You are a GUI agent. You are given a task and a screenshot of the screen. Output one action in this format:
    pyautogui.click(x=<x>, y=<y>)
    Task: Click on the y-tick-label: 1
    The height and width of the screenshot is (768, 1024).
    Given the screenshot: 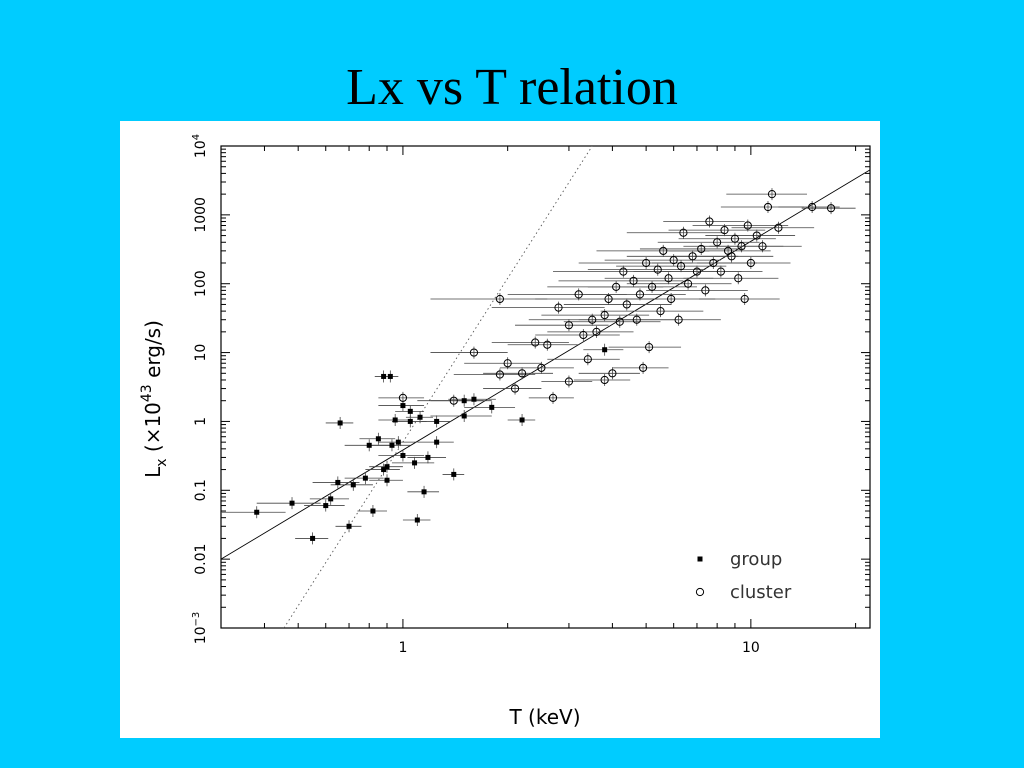 What is the action you would take?
    pyautogui.click(x=201, y=421)
    